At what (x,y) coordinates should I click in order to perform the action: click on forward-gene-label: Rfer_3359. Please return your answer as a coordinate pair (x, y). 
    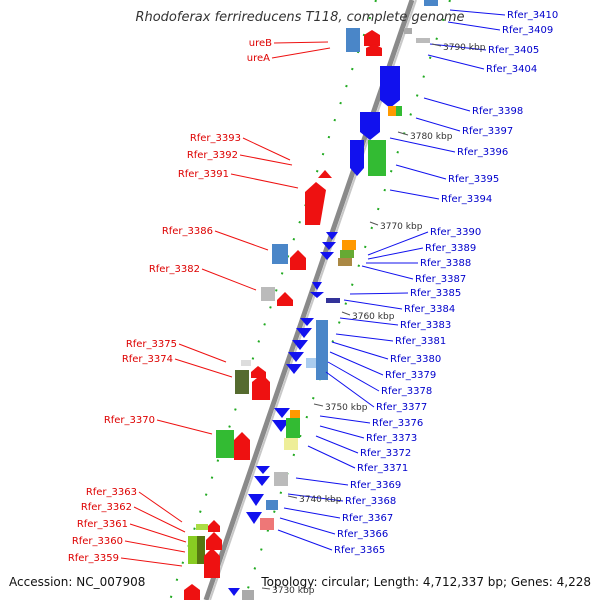
    Looking at the image, I should click on (93, 558).